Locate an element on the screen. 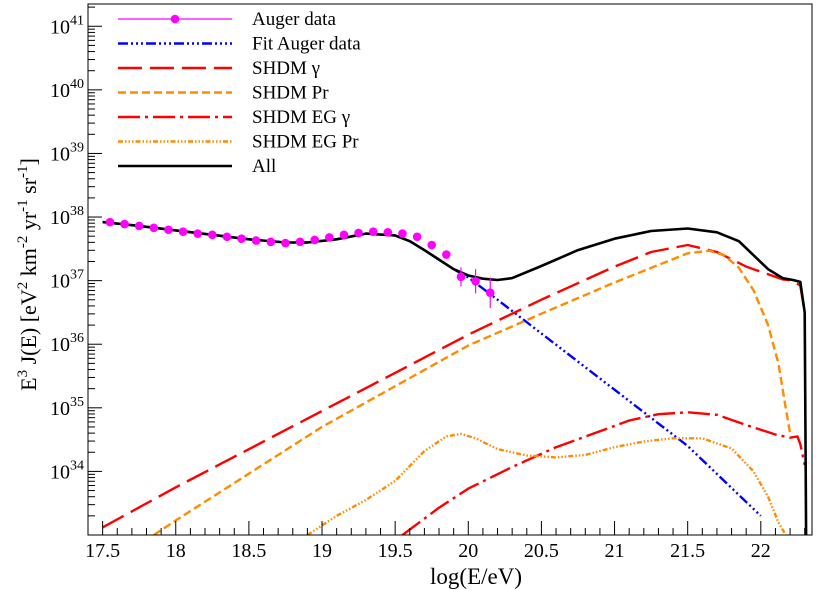 This screenshot has height=590, width=819. x-tick-label: 17.5 is located at coordinates (102, 551).